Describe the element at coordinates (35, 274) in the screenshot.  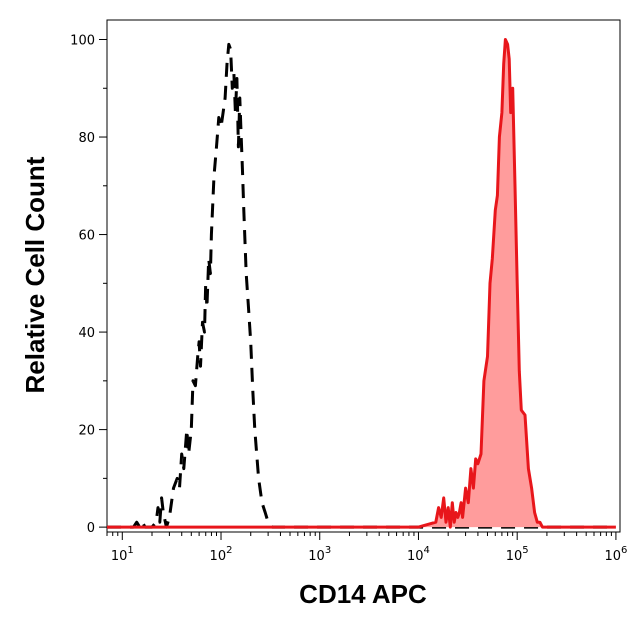
I see `y-axis-title: Relative Cell Count` at that location.